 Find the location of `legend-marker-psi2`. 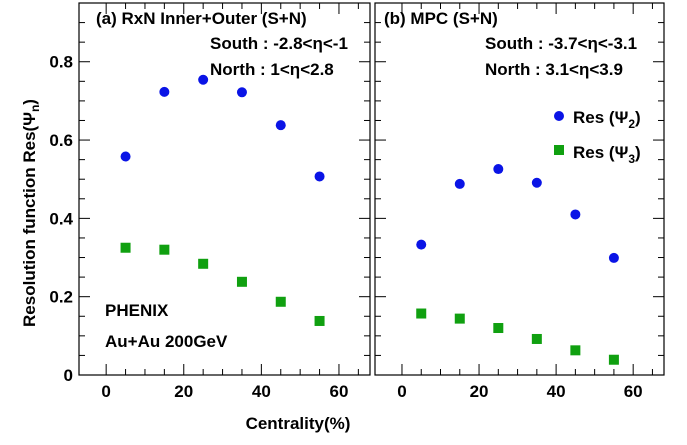

legend-marker-psi2 is located at coordinates (559, 116).